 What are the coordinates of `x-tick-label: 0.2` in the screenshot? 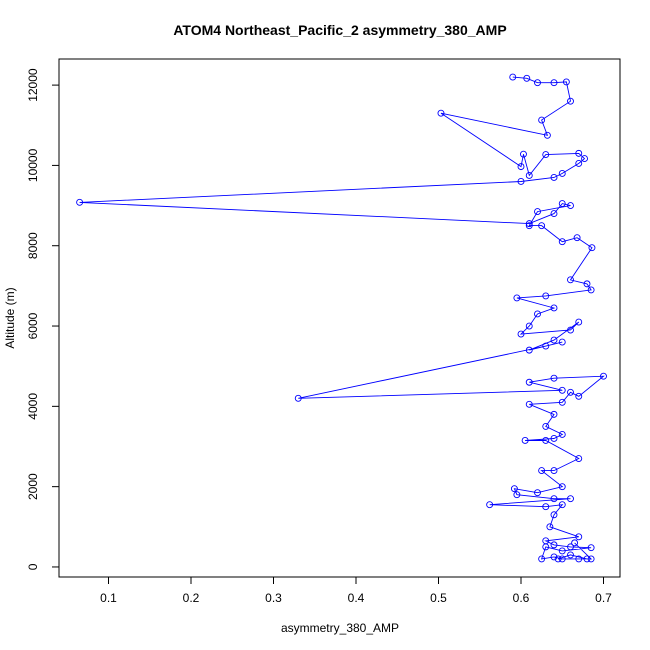 It's located at (191, 598).